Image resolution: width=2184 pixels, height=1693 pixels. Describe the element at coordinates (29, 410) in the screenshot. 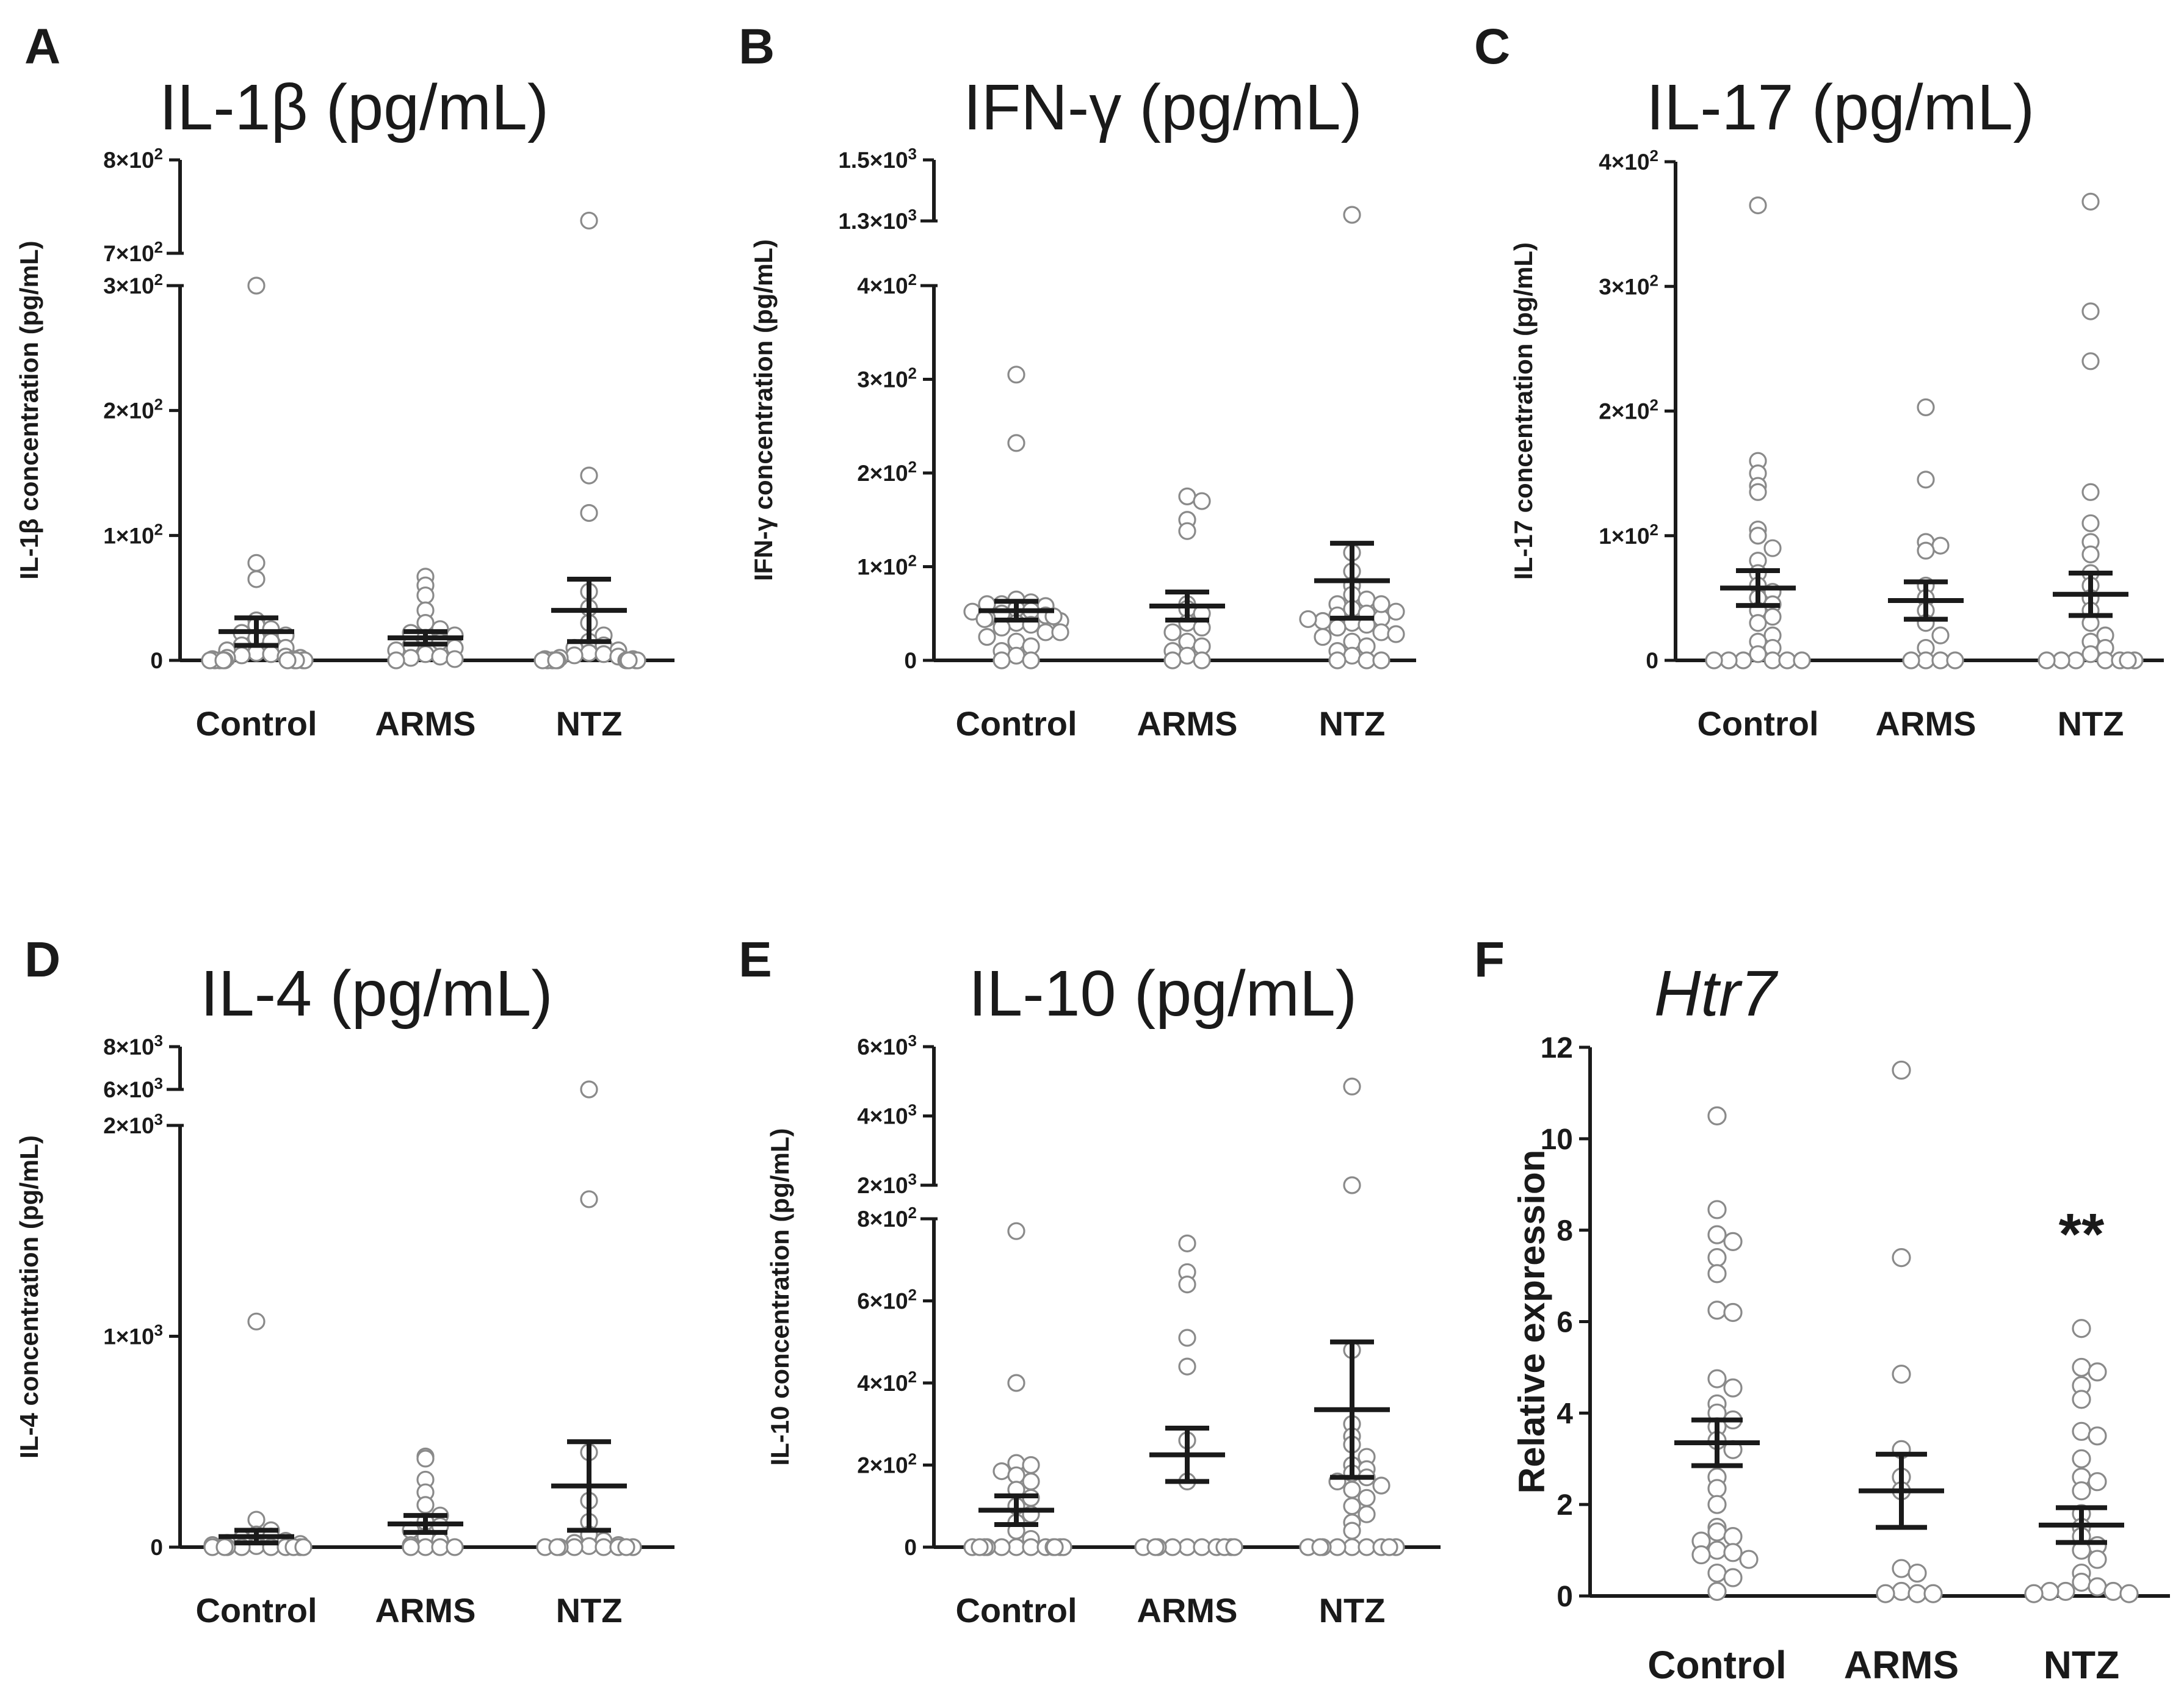

I see `y-axis-label: IL-1β concentration (pg/mL)` at that location.